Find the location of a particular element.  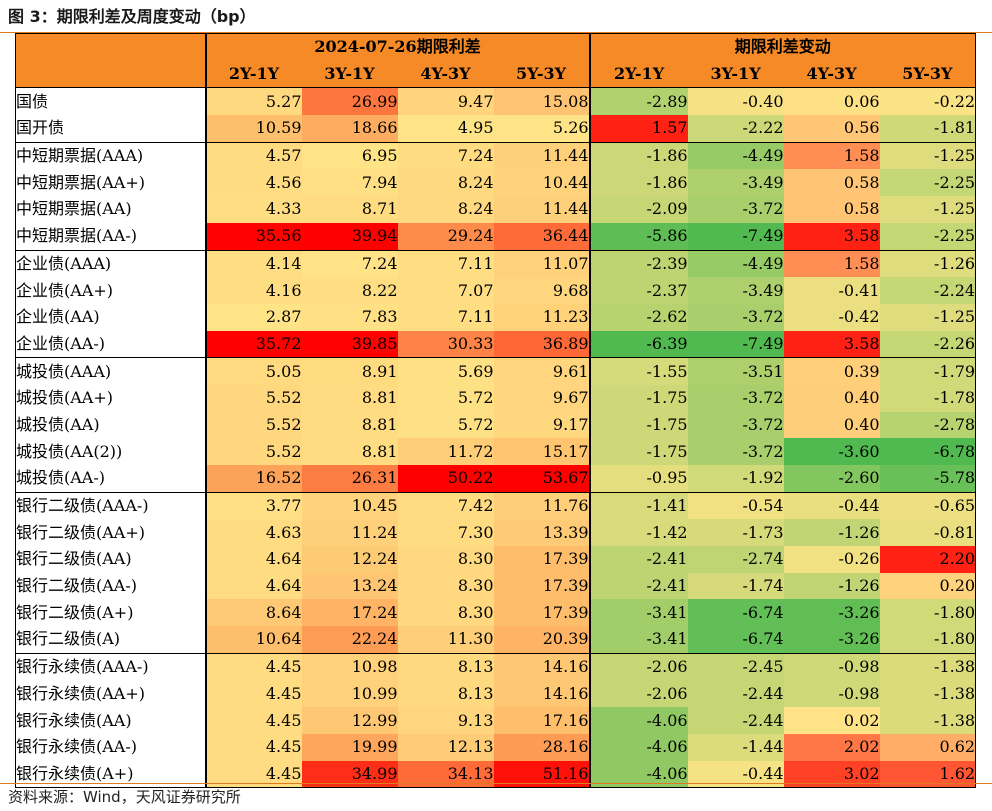

spread-cell: 10.45 is located at coordinates (349, 505).